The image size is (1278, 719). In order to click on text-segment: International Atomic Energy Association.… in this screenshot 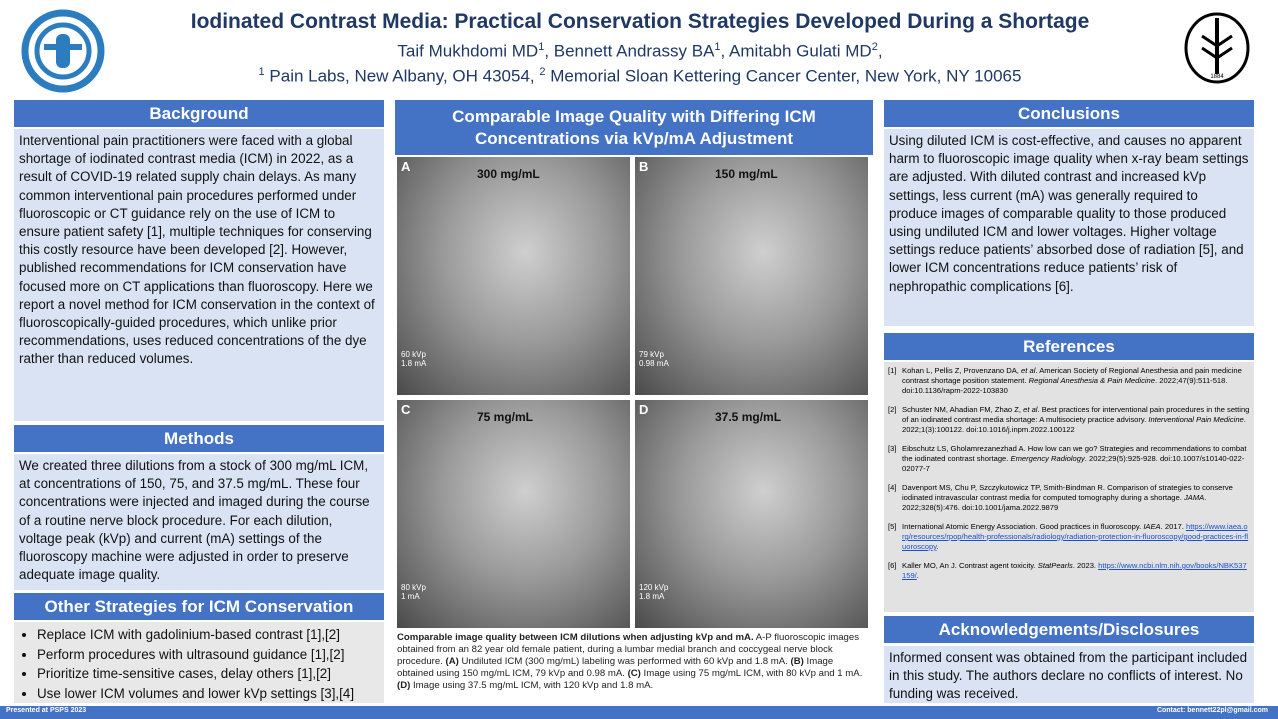, I will do `click(1023, 526)`.